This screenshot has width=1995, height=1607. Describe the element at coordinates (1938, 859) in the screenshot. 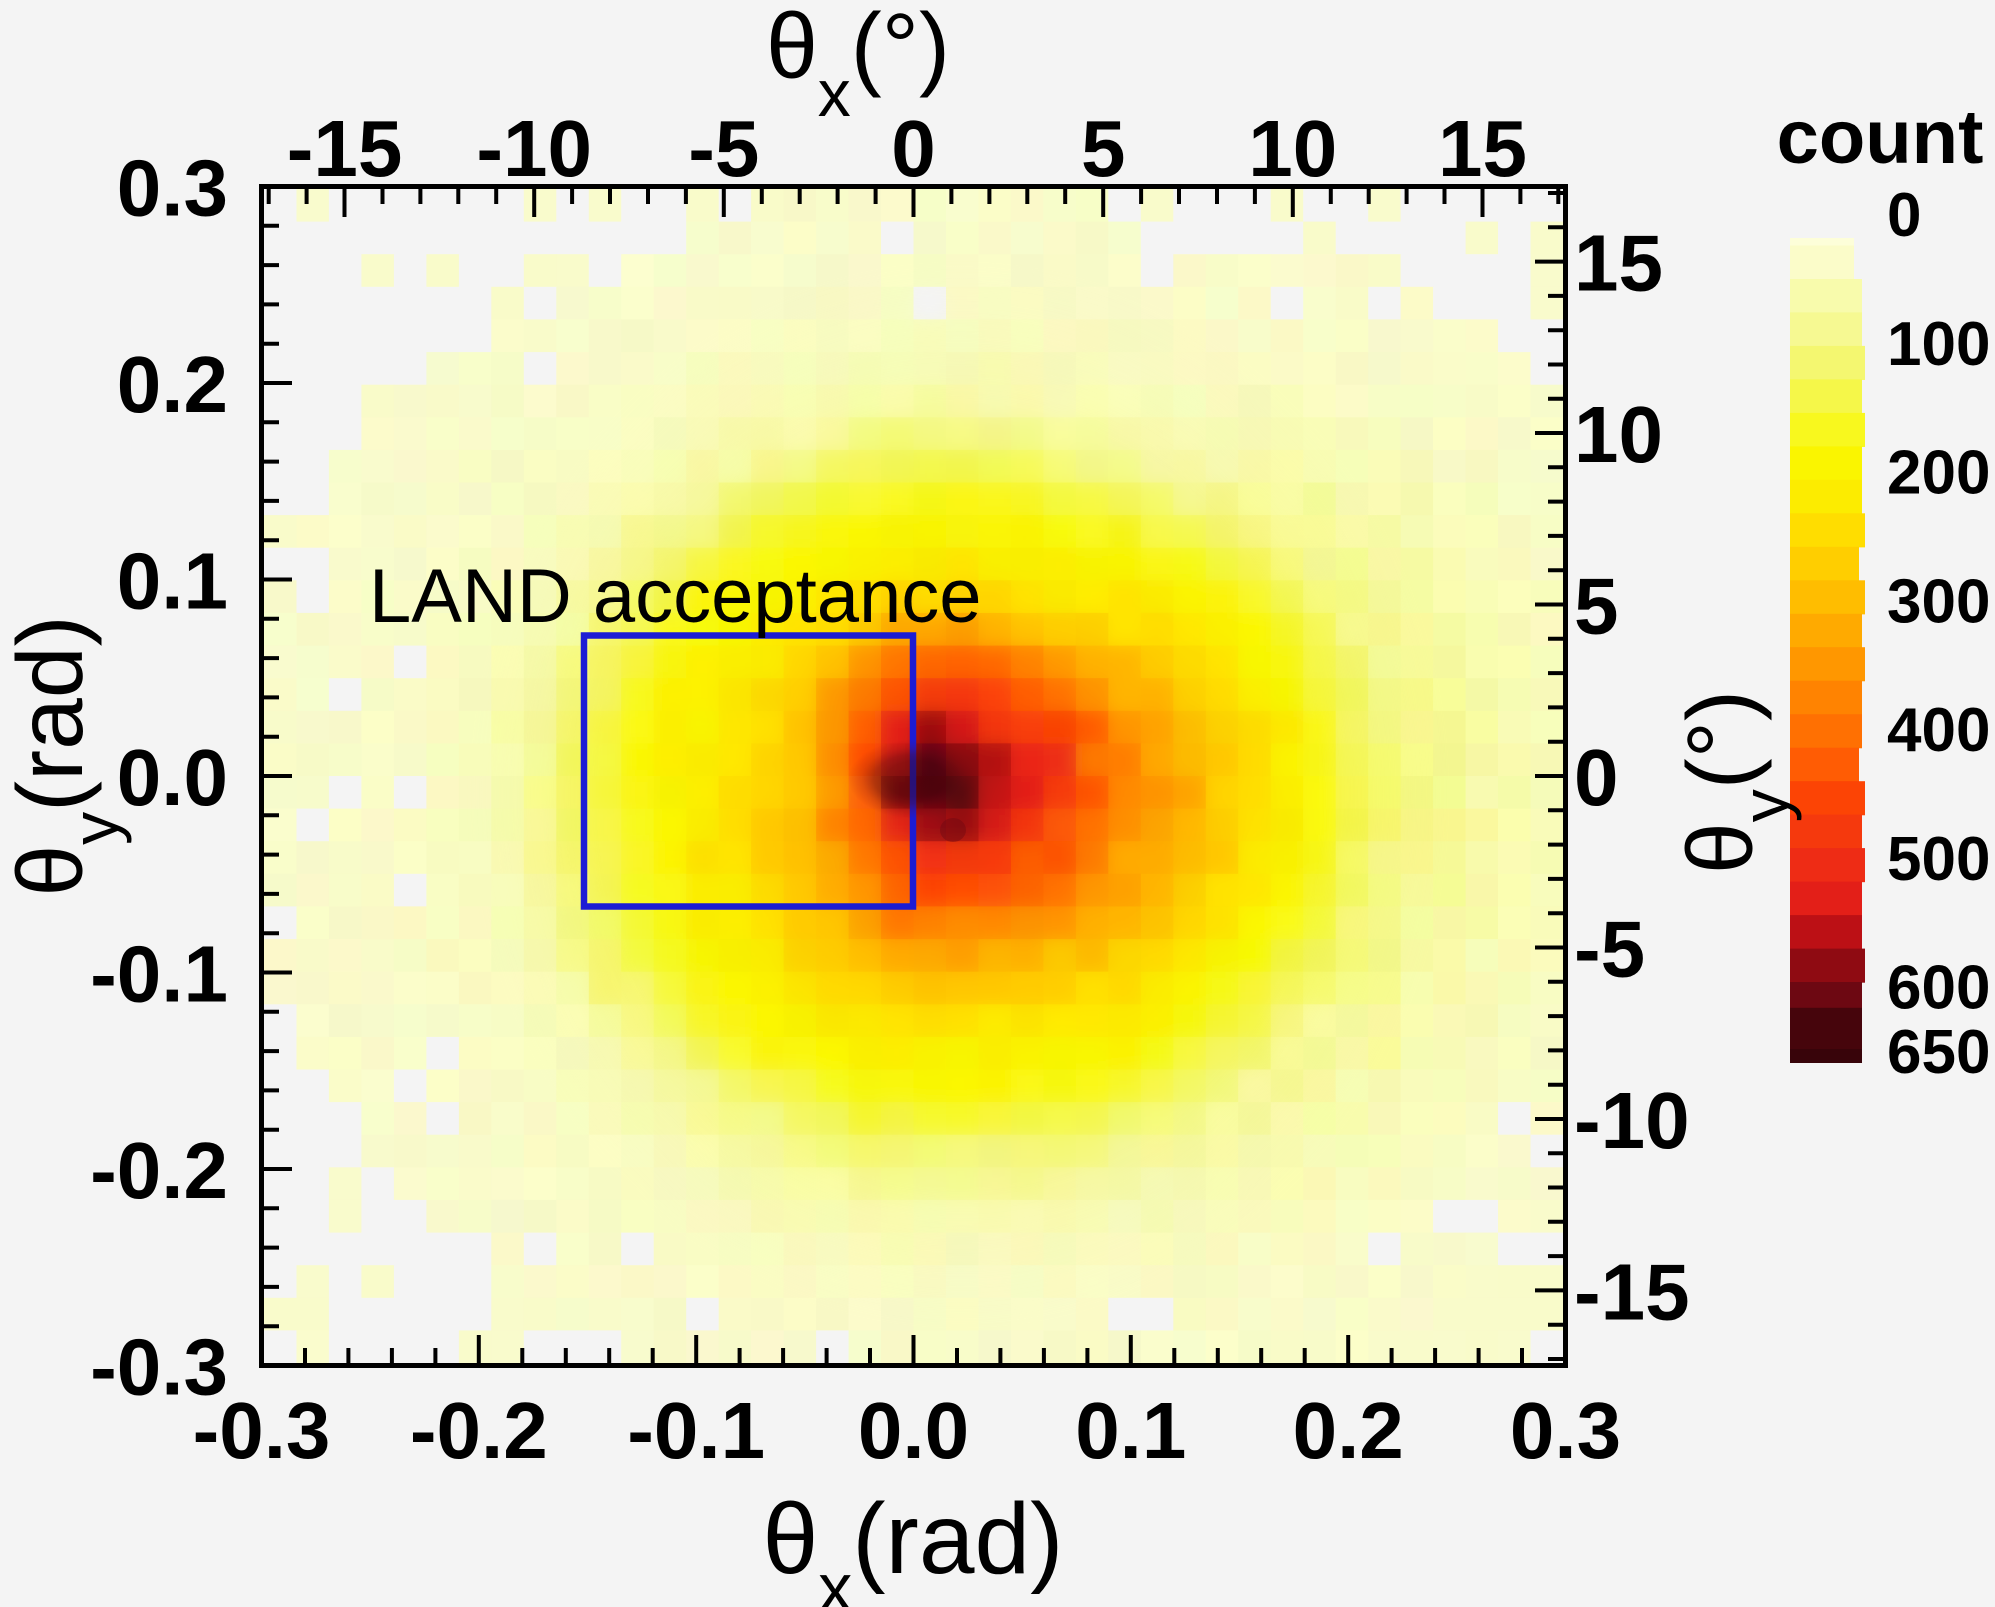

I see `svg-text: 500` at that location.